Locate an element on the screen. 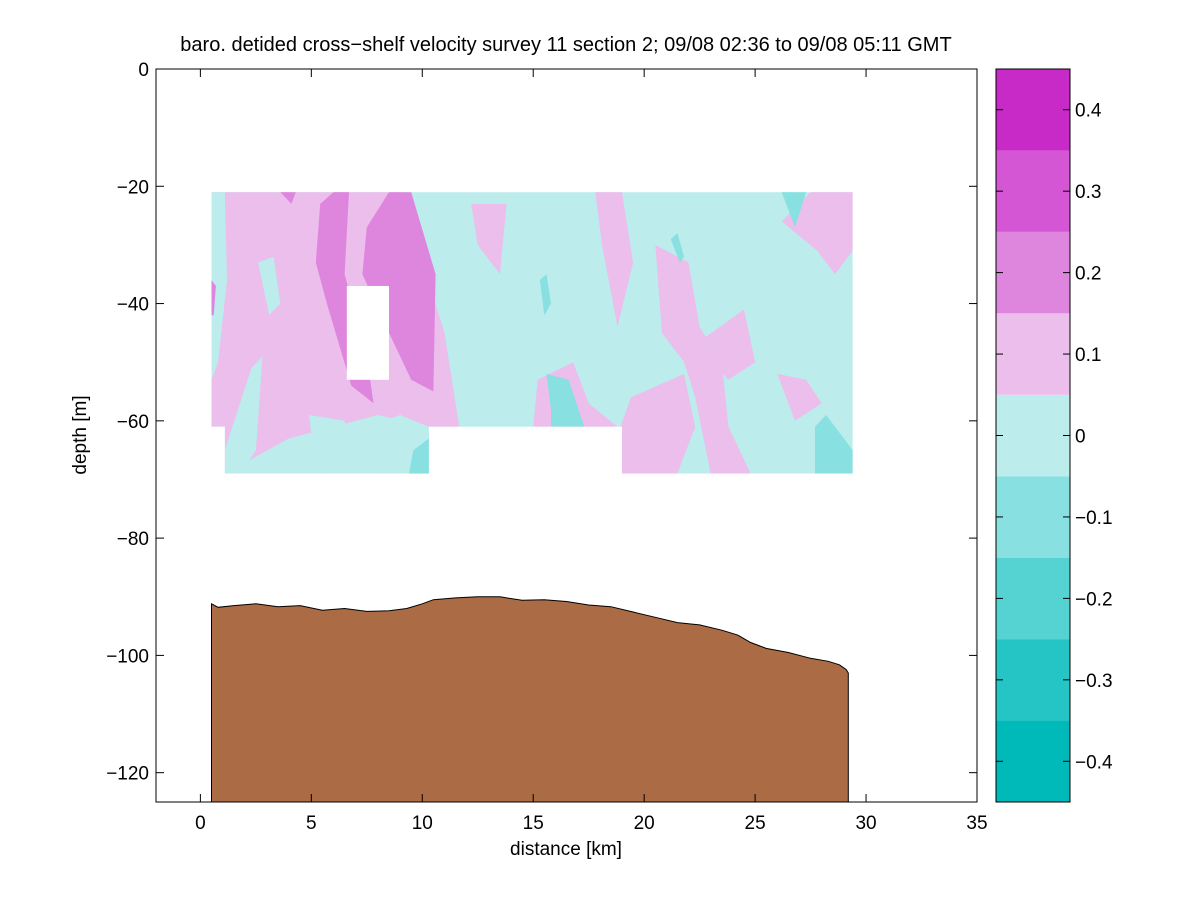  colorbar-tick-label: 0.1 is located at coordinates (1088, 355).